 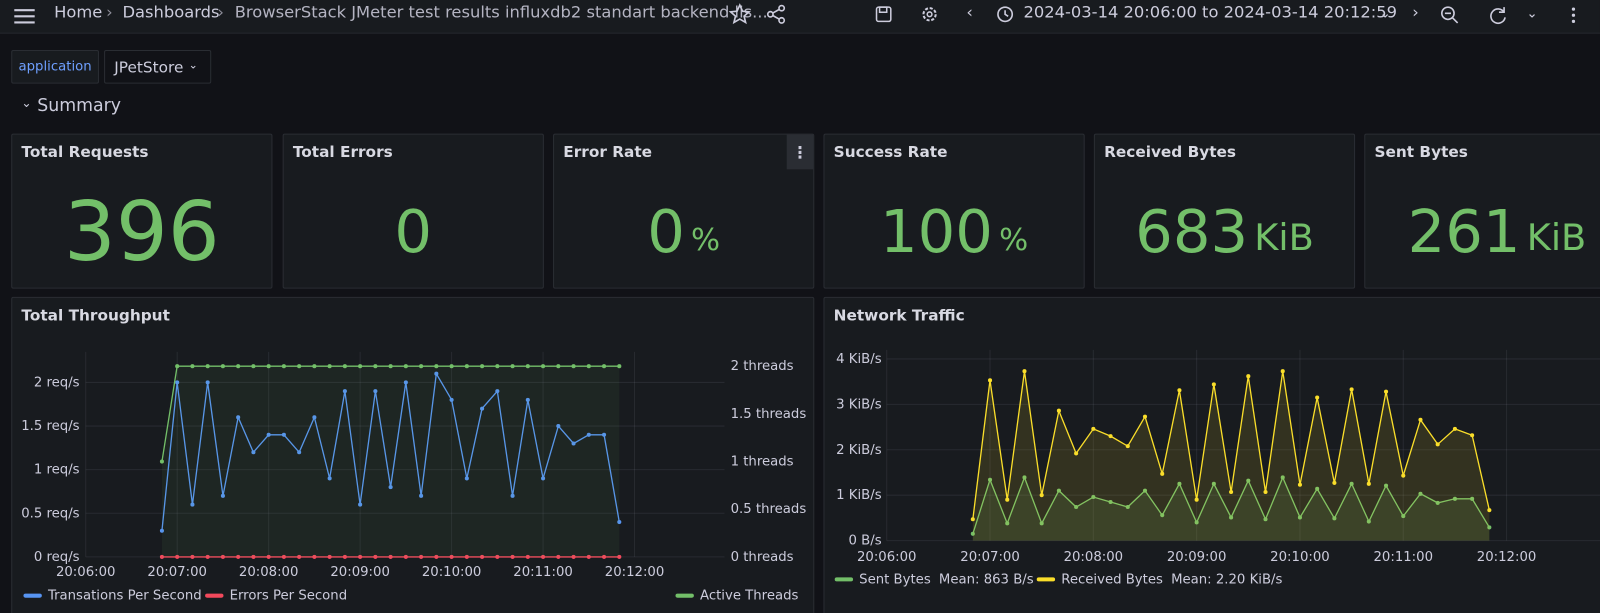 I want to click on variable-value: JPetStore, so click(x=149, y=66).